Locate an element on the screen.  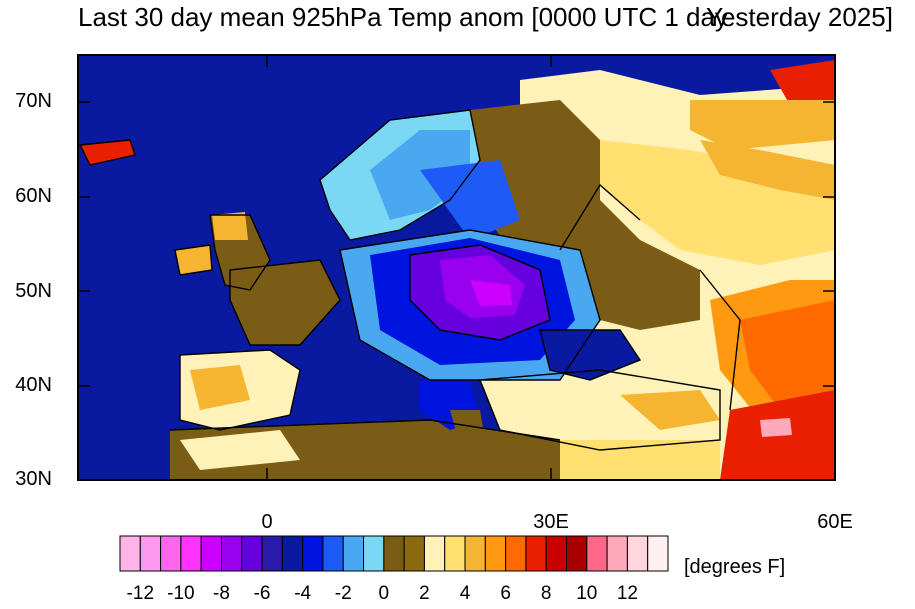
iceland is located at coordinates (107, 152).